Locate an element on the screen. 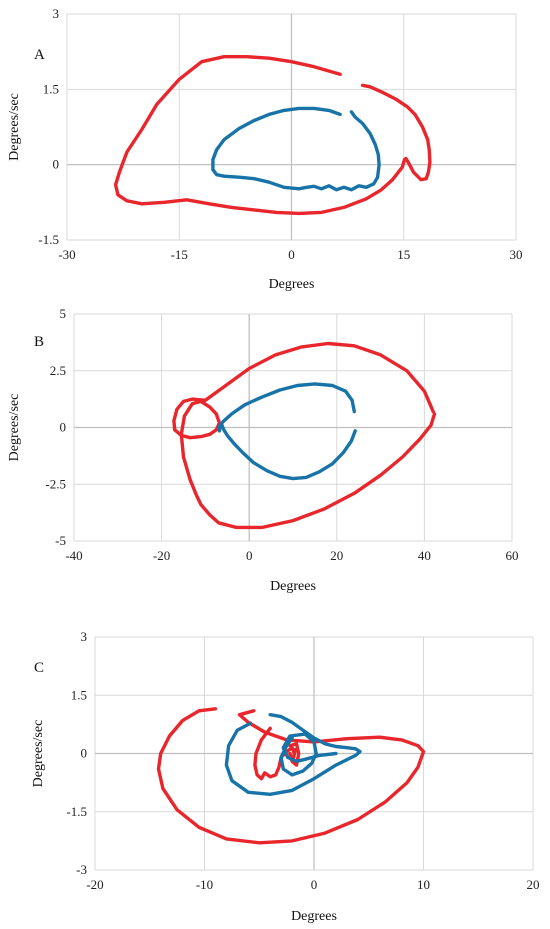 The height and width of the screenshot is (929, 550). panel-label: B is located at coordinates (39, 342).